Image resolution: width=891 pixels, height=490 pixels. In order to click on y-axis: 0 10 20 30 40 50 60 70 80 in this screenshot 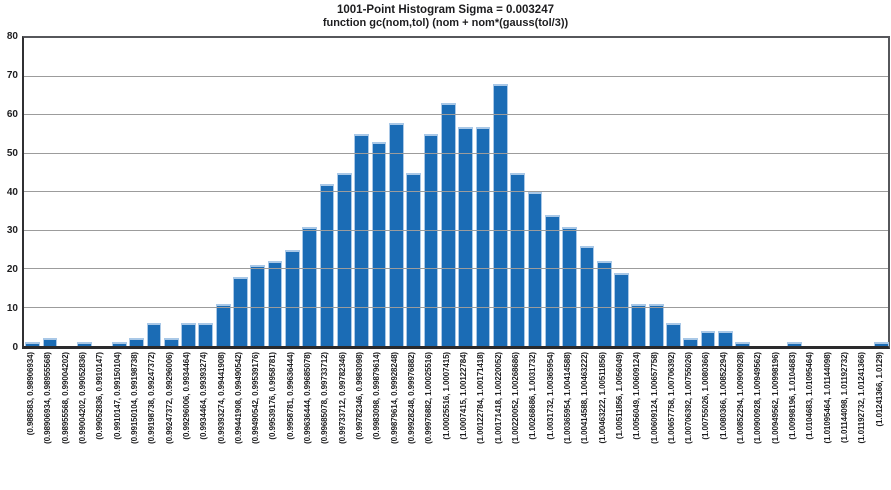, I will do `click(9, 192)`.